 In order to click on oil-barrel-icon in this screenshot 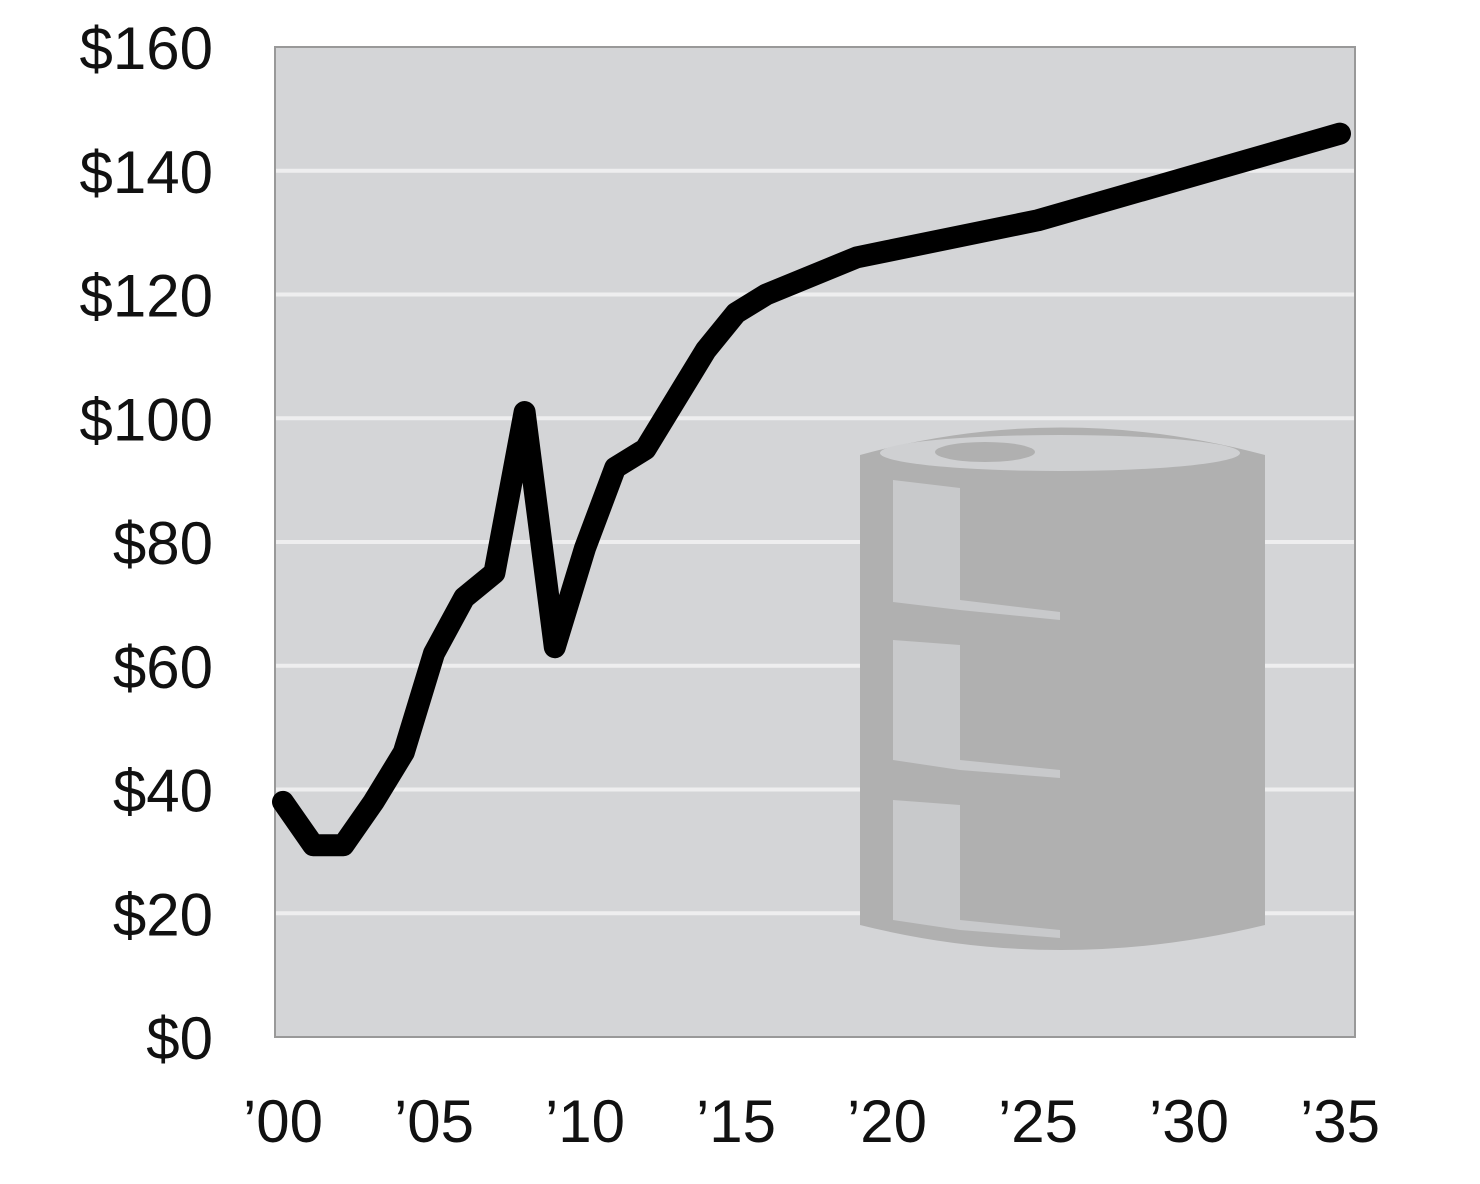, I will do `click(1062, 688)`.